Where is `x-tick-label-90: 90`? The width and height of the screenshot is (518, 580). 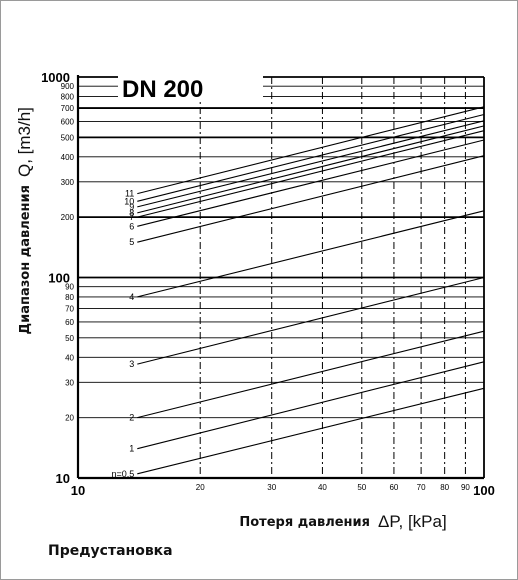 x-tick-label-90: 90 is located at coordinates (465, 487).